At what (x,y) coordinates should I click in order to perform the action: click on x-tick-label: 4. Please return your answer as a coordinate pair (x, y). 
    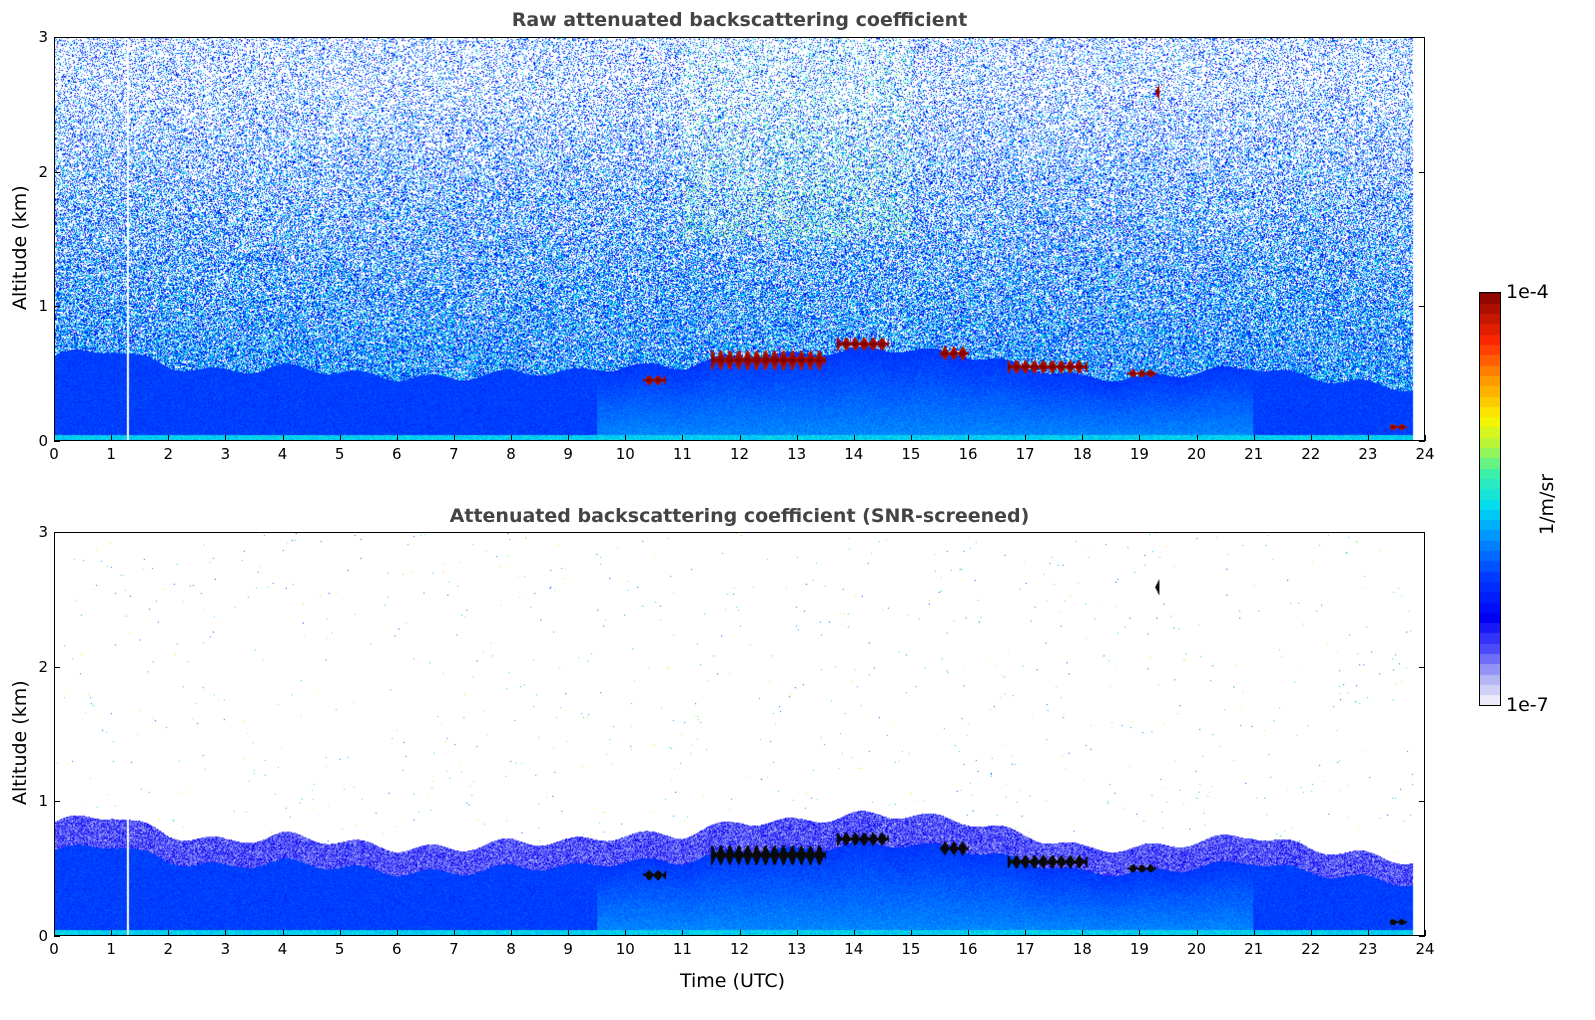
    Looking at the image, I should click on (282, 949).